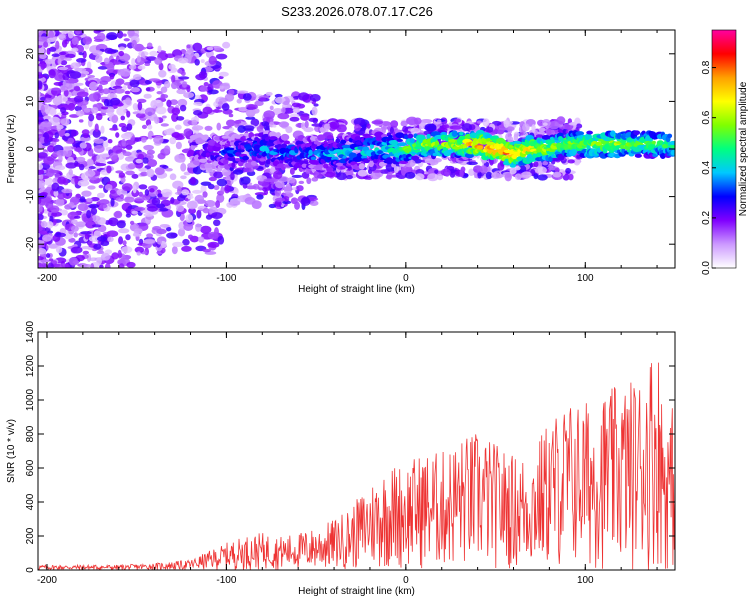 This screenshot has width=750, height=600. What do you see at coordinates (356, 591) in the screenshot?
I see `snr-xlabel: Height of straight line (km)` at bounding box center [356, 591].